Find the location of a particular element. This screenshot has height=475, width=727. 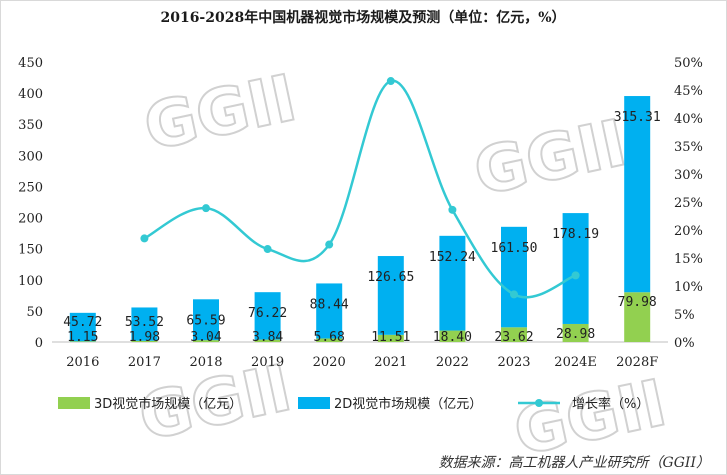

legend-marker-growth is located at coordinates (539, 403).